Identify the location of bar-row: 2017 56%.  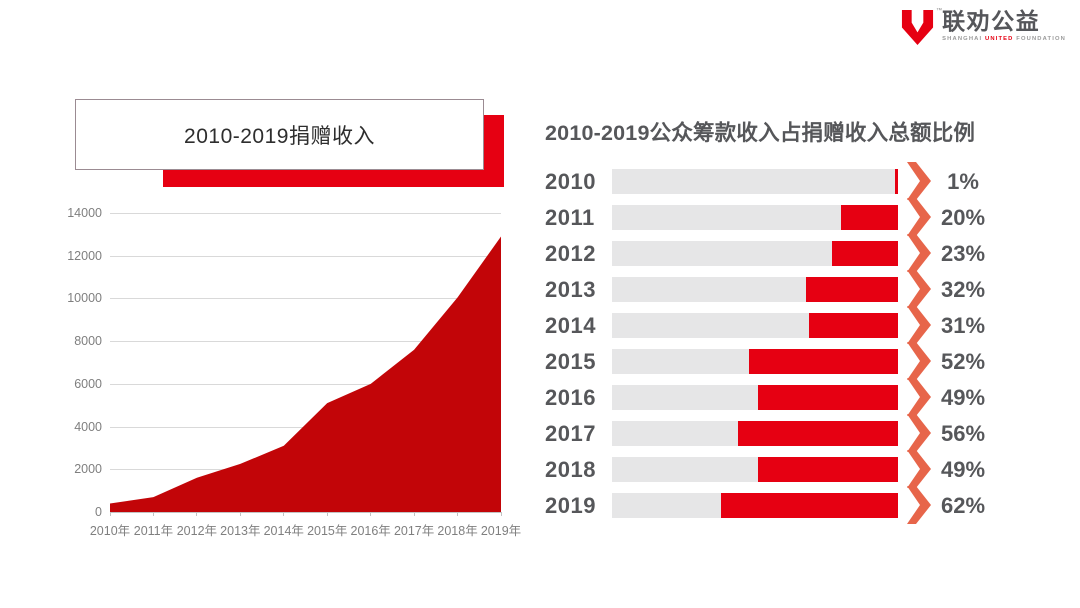
(807, 433).